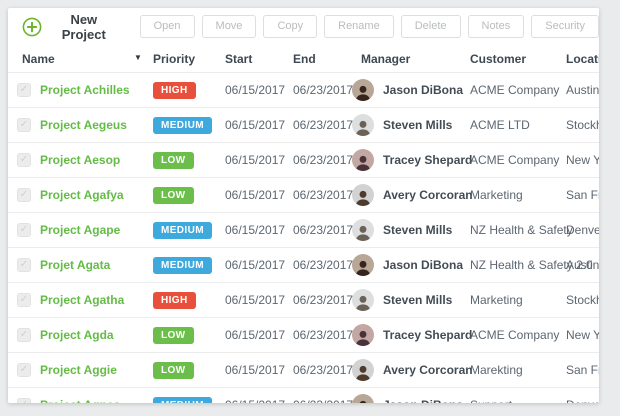  I want to click on column-header-manager: Manager, so click(386, 58).